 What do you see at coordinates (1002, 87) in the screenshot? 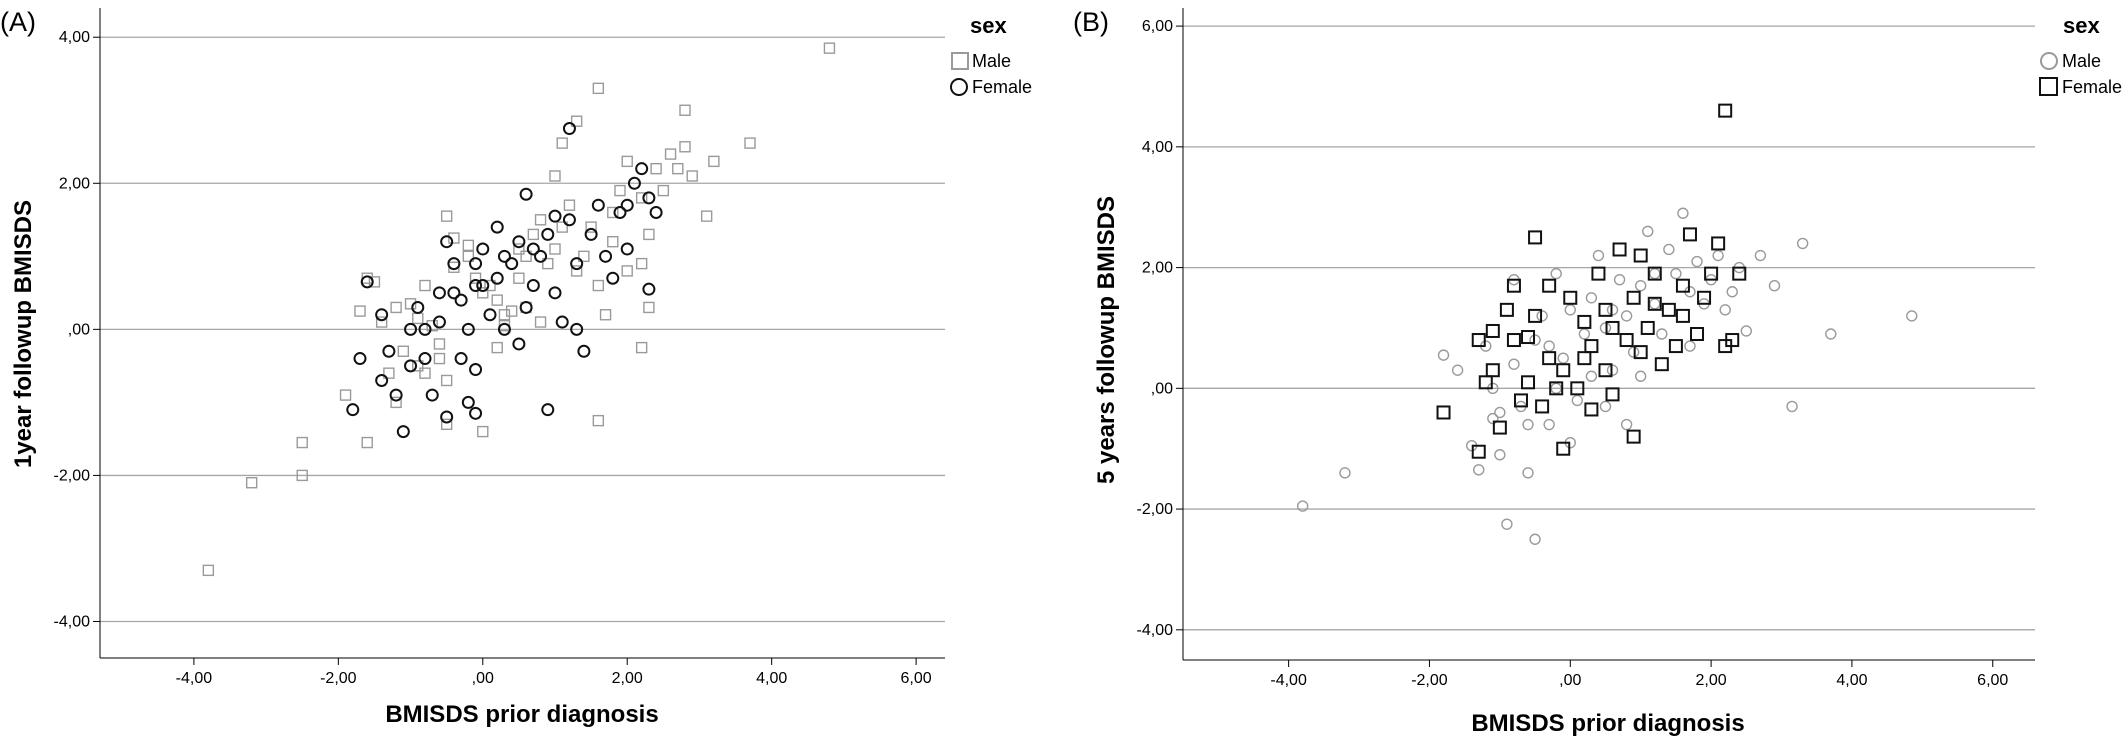
I see `panel-a-legend-female-label: Female` at bounding box center [1002, 87].